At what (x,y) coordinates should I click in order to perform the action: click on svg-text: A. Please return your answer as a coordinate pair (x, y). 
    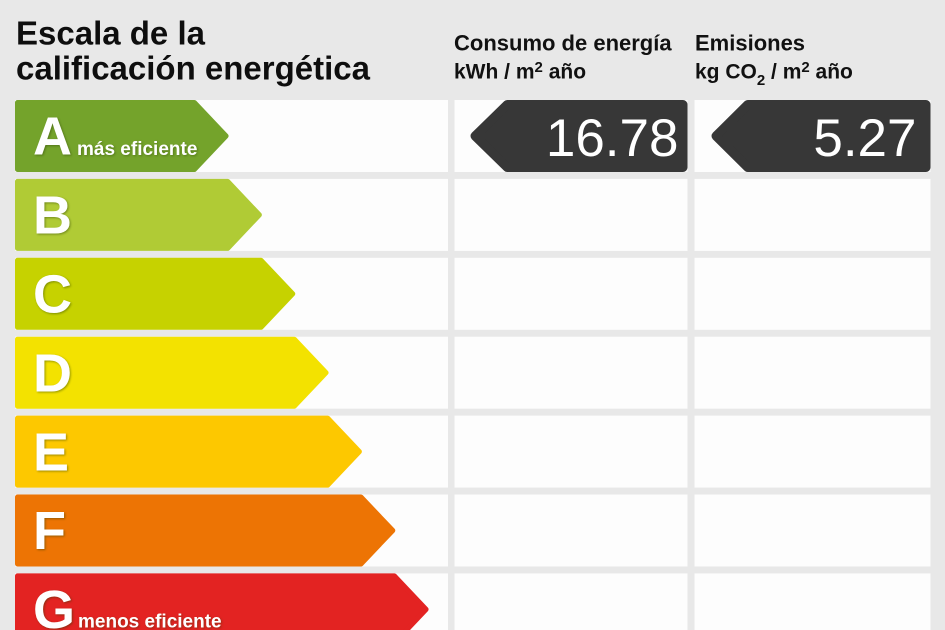
    Looking at the image, I should click on (52, 137).